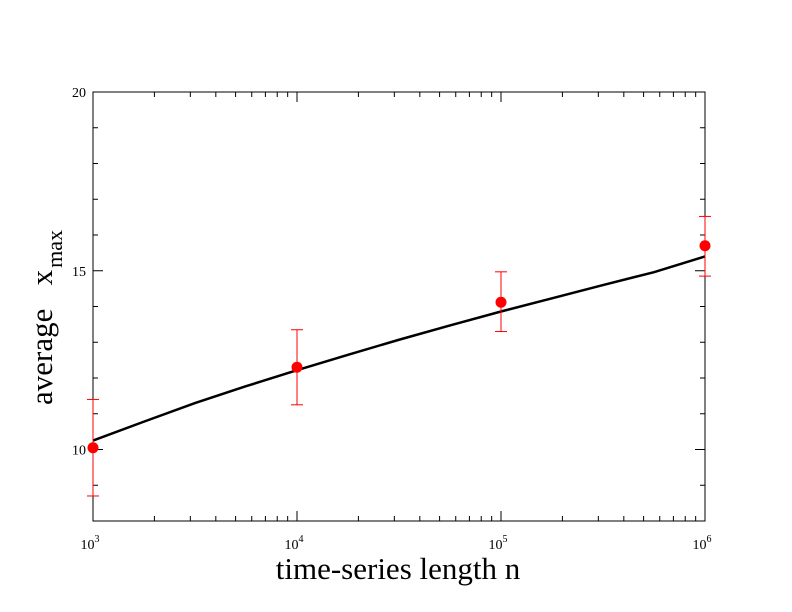  What do you see at coordinates (79, 93) in the screenshot?
I see `y-tick-label: 20` at bounding box center [79, 93].